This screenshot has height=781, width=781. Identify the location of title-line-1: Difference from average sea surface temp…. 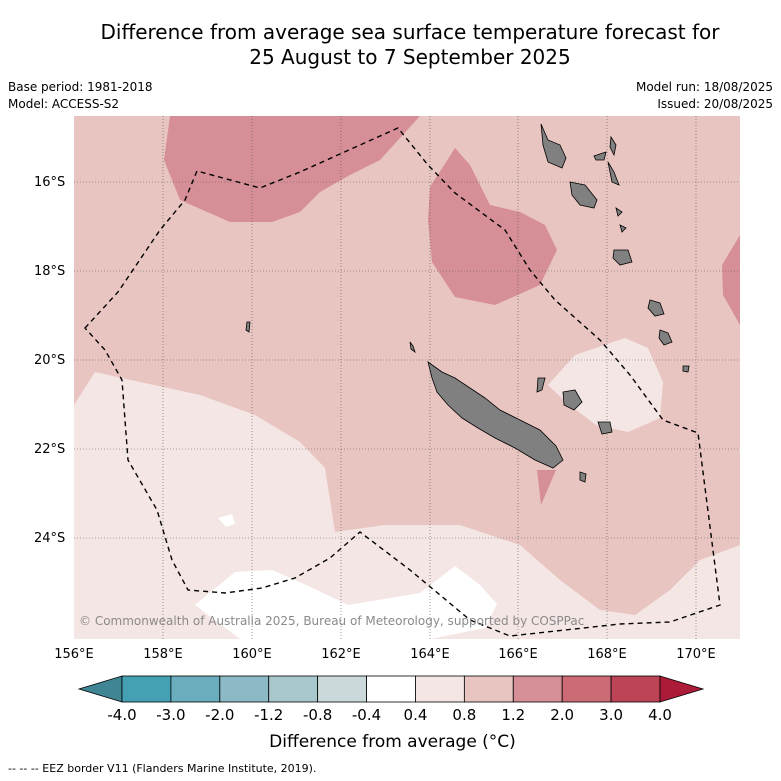
(410, 32).